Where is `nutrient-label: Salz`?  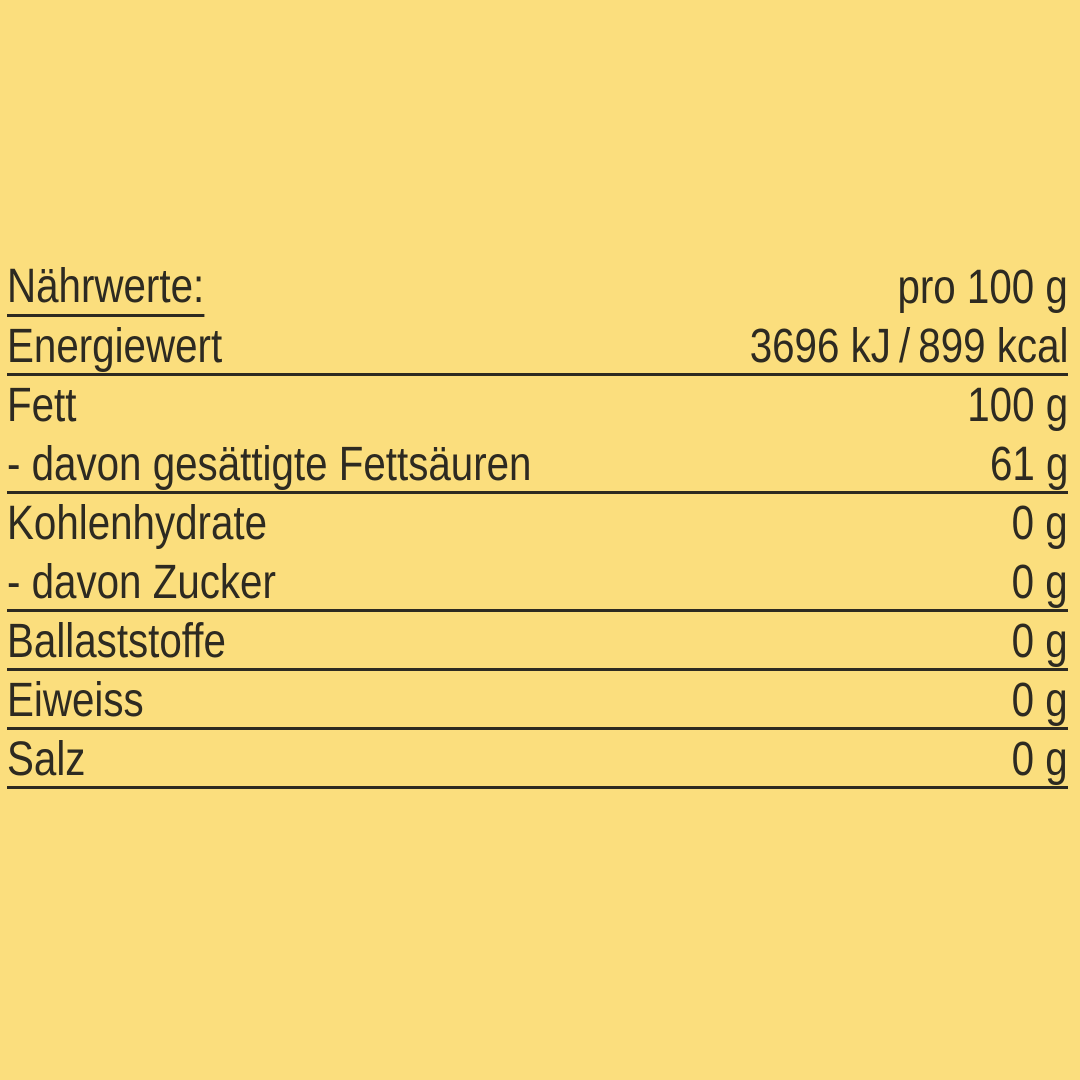 nutrient-label: Salz is located at coordinates (46, 759).